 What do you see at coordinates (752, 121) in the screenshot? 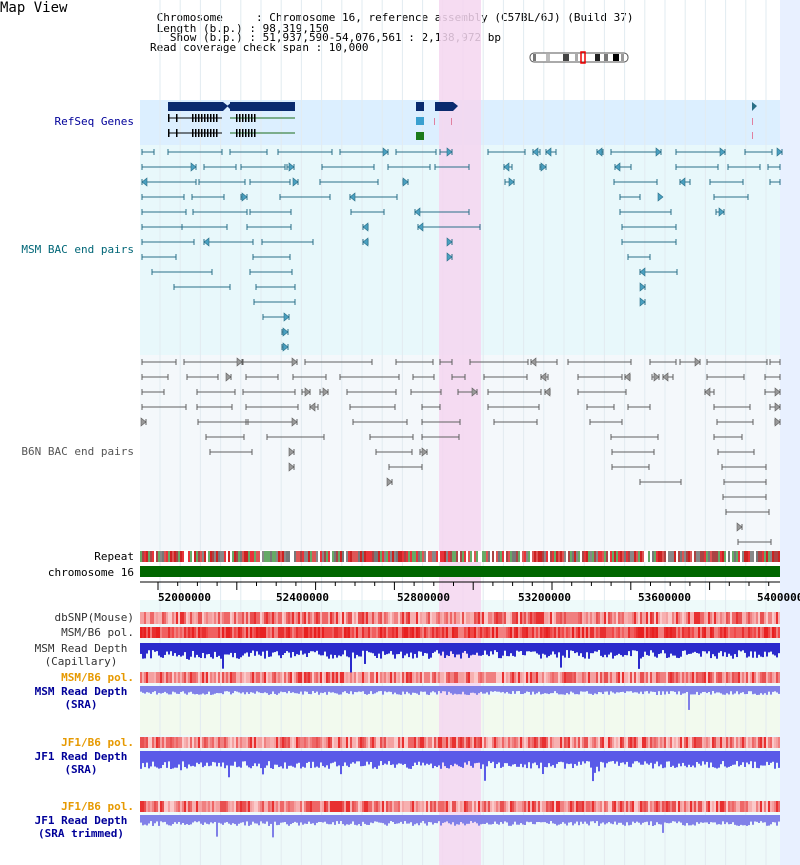
I see `gene-feature` at bounding box center [752, 121].